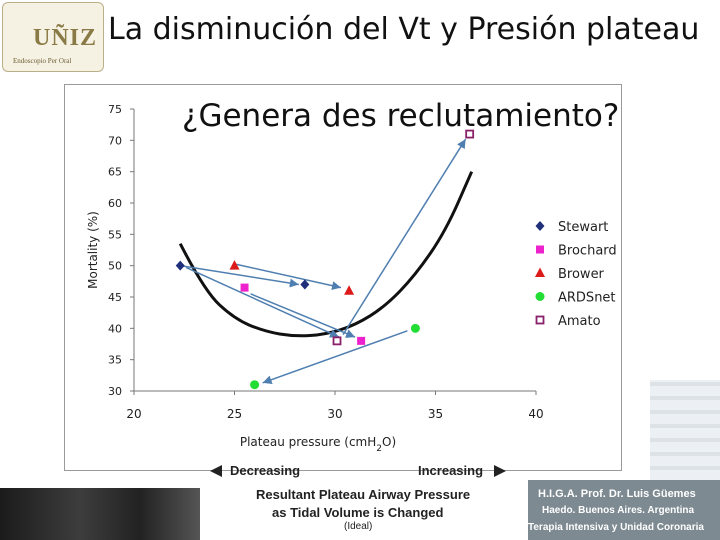 This screenshot has width=720, height=540. Describe the element at coordinates (685, 430) in the screenshot. I see `background-decoration` at that location.